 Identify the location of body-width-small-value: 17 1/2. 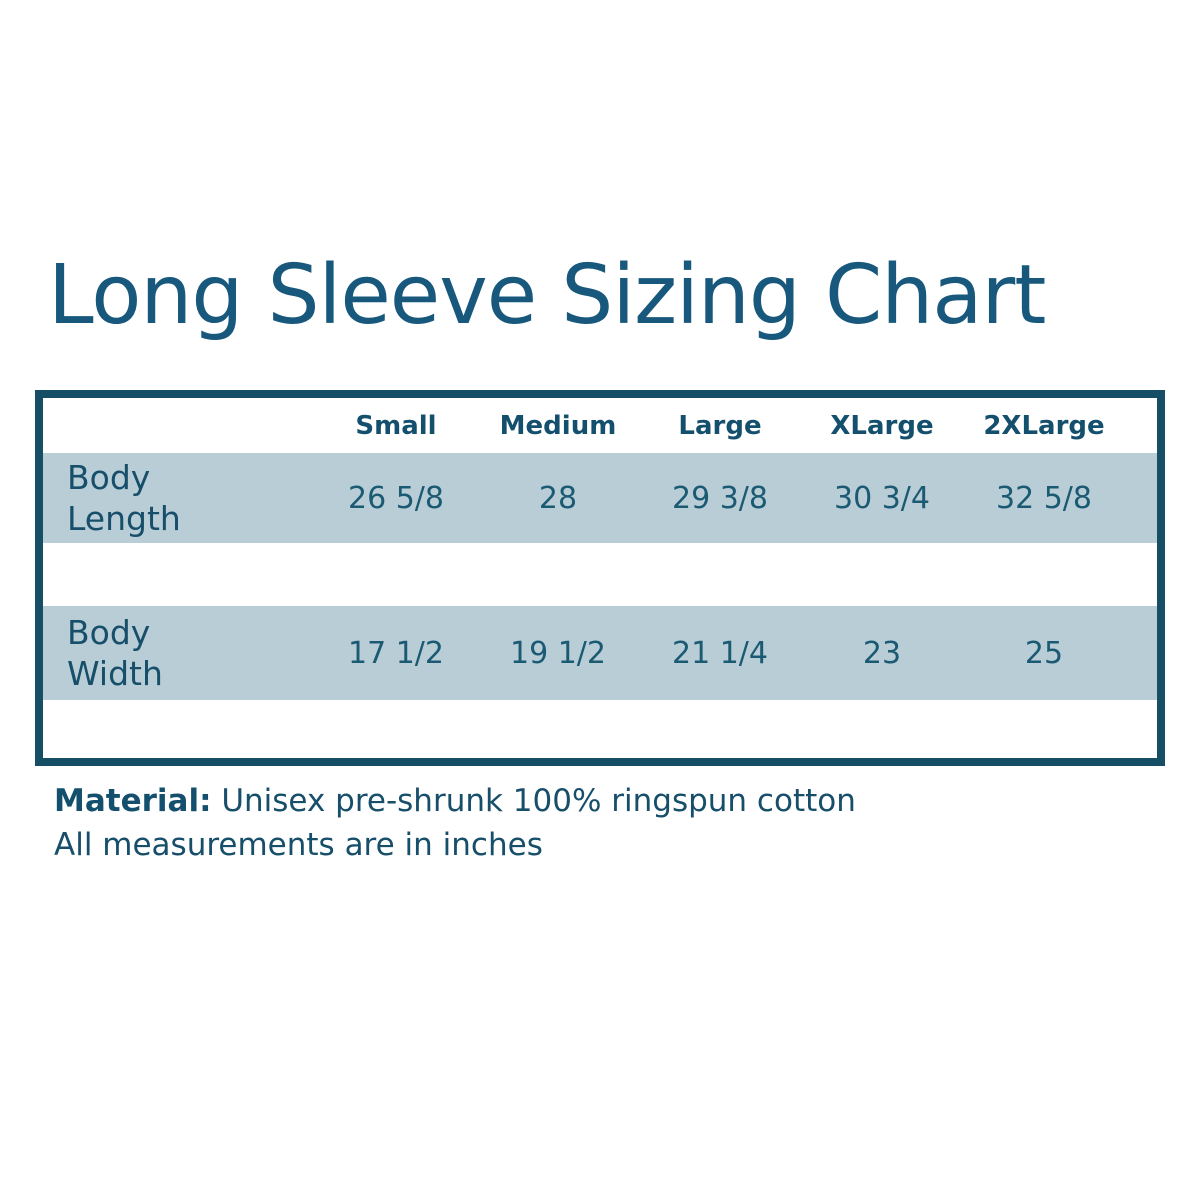
(396, 653).